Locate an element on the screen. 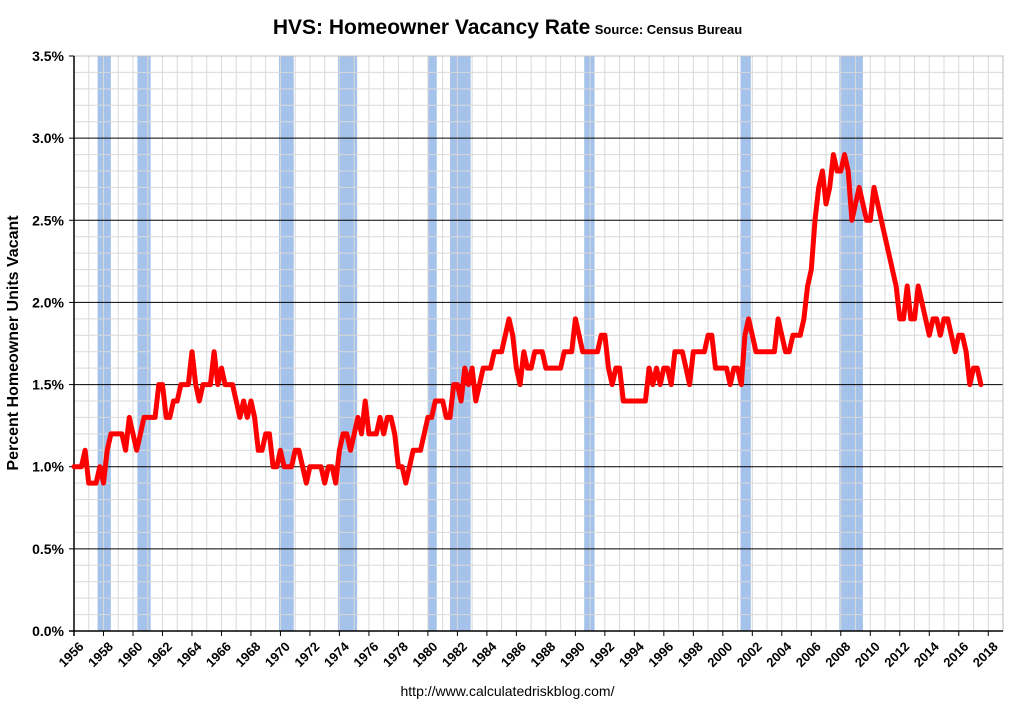 The width and height of the screenshot is (1015, 705). y-tick-label: 2.0% is located at coordinates (48, 302).